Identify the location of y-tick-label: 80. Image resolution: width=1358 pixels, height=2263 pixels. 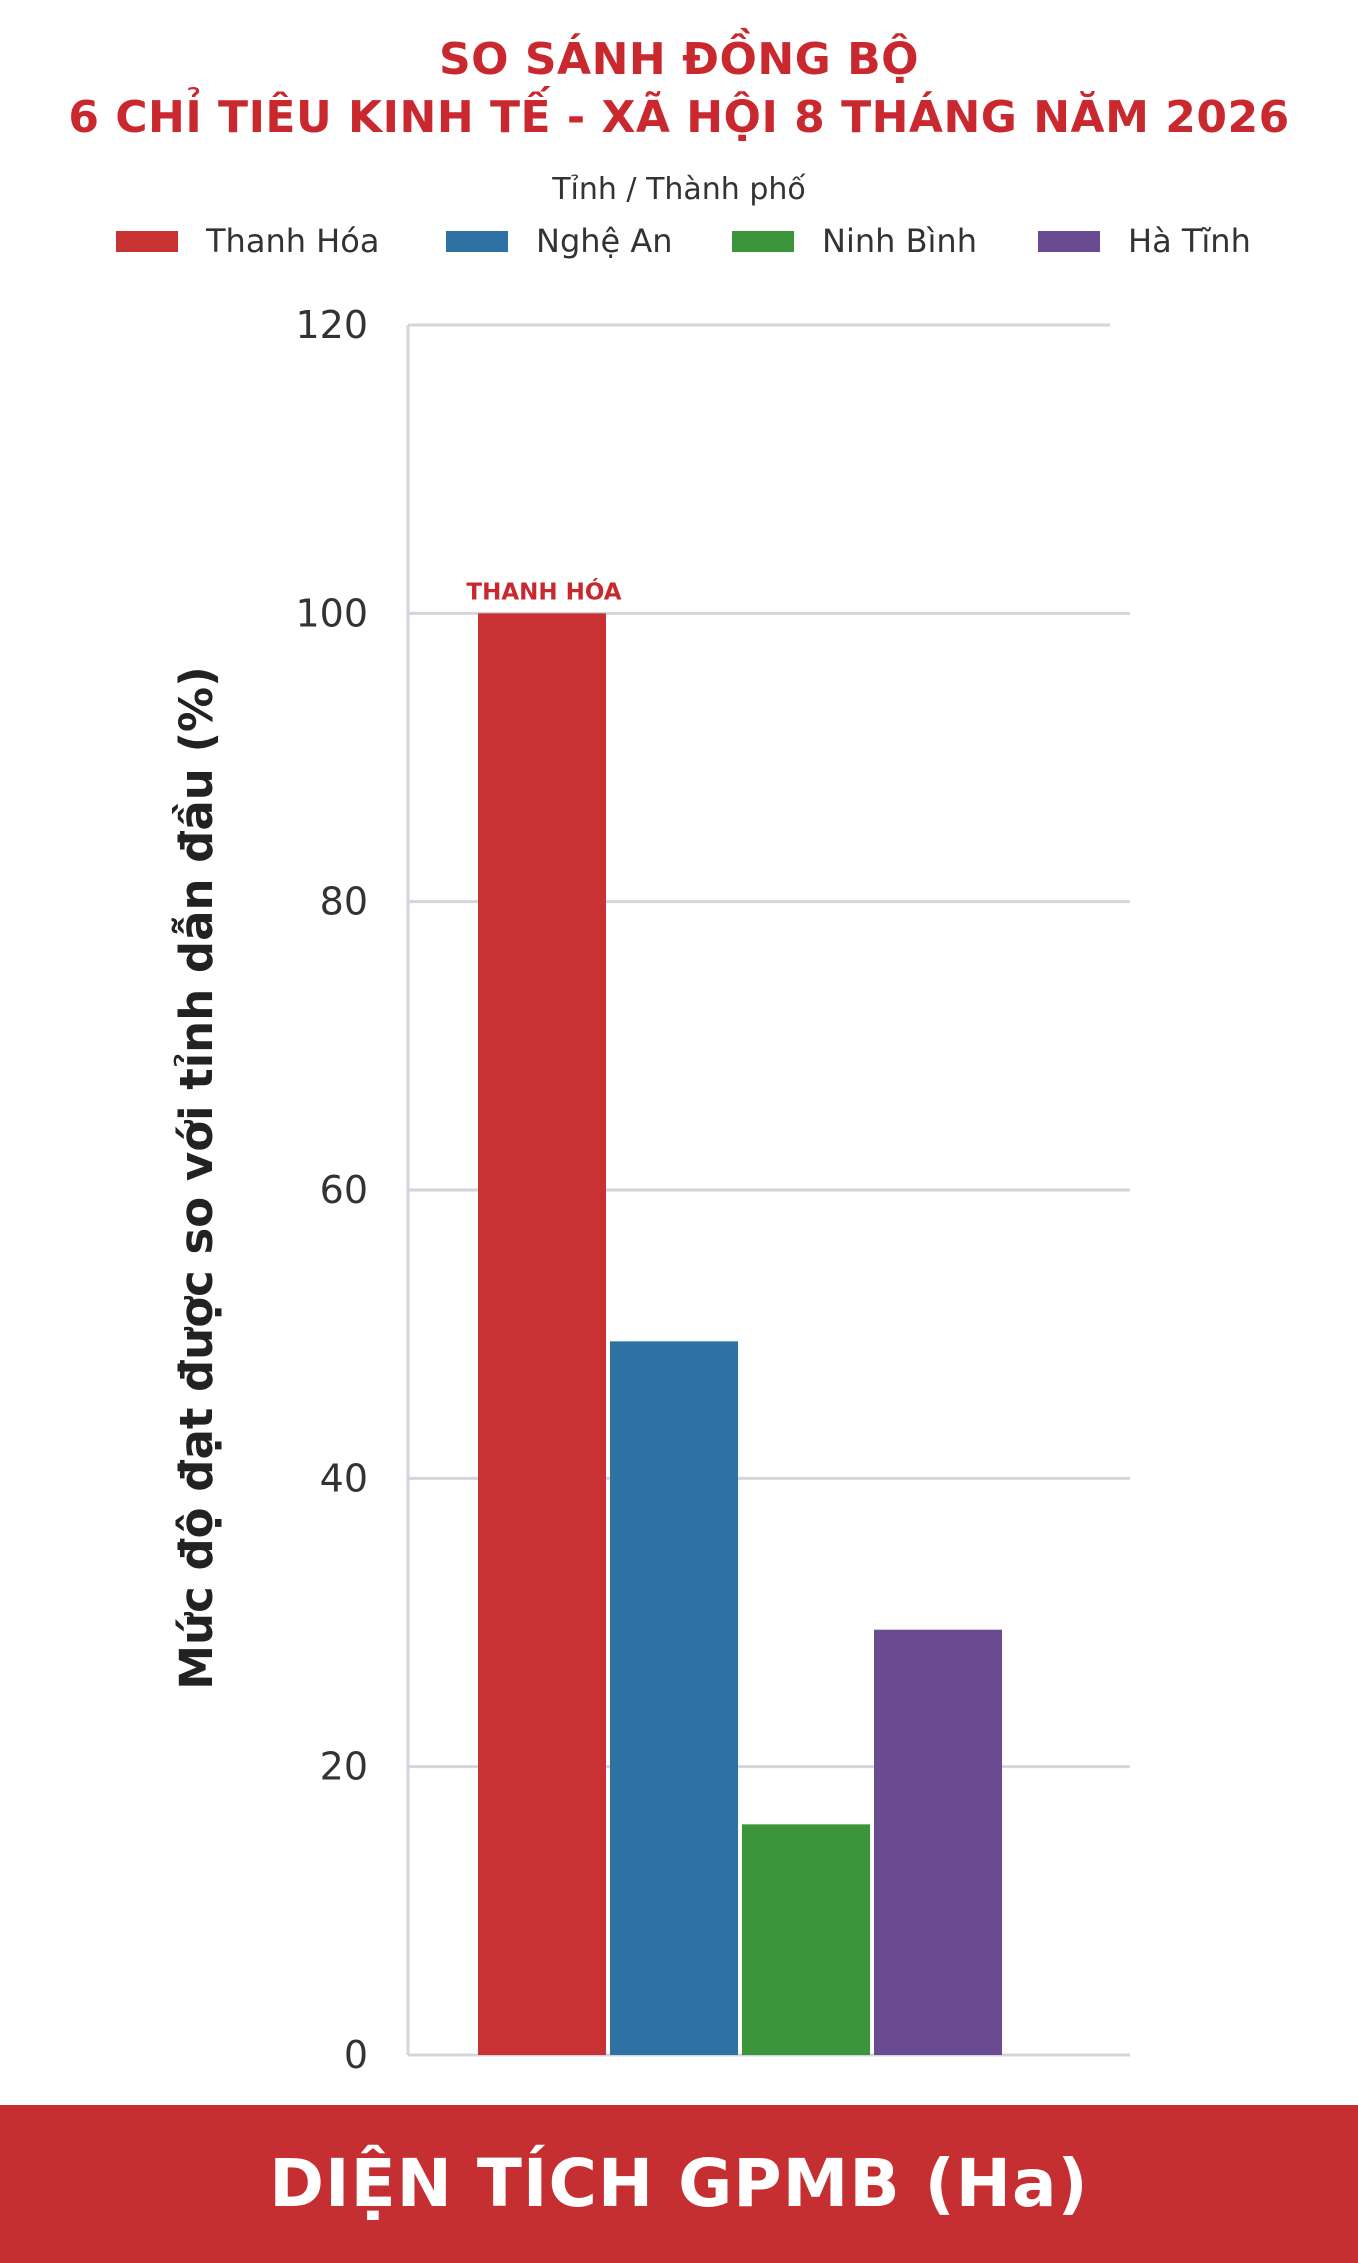
(344, 902).